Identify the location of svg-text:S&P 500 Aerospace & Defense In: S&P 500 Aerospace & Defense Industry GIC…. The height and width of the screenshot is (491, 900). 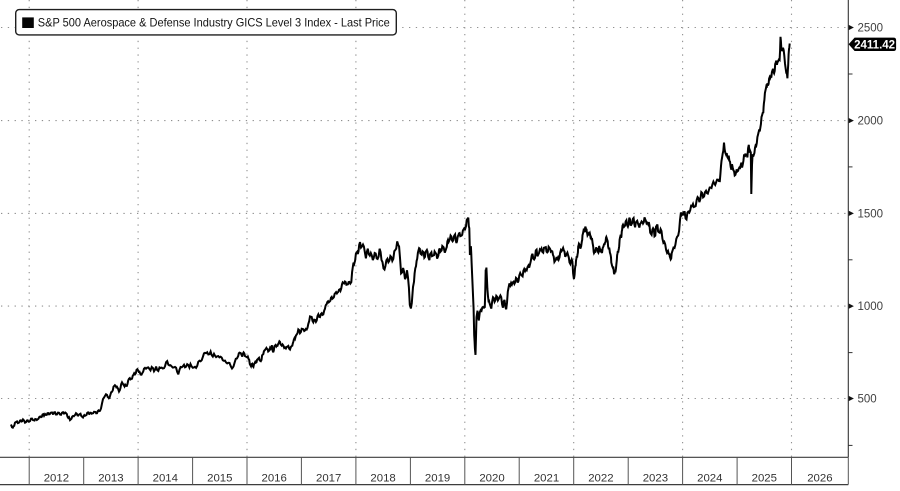
(214, 23).